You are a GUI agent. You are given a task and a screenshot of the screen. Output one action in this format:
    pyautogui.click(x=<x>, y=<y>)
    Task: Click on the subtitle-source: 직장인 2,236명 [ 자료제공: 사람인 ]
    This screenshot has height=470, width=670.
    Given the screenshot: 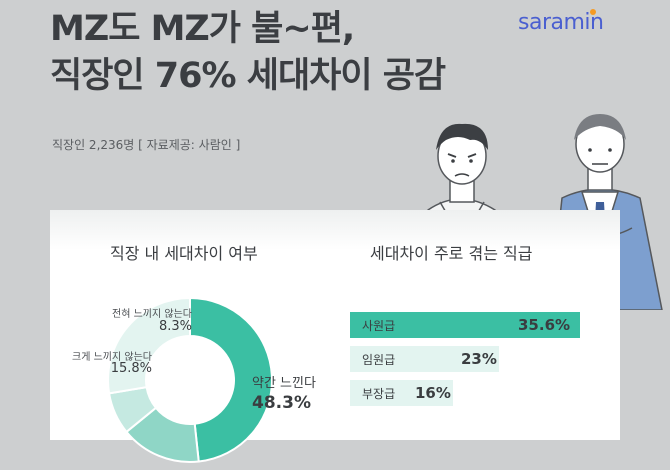 What is the action you would take?
    pyautogui.click(x=146, y=145)
    